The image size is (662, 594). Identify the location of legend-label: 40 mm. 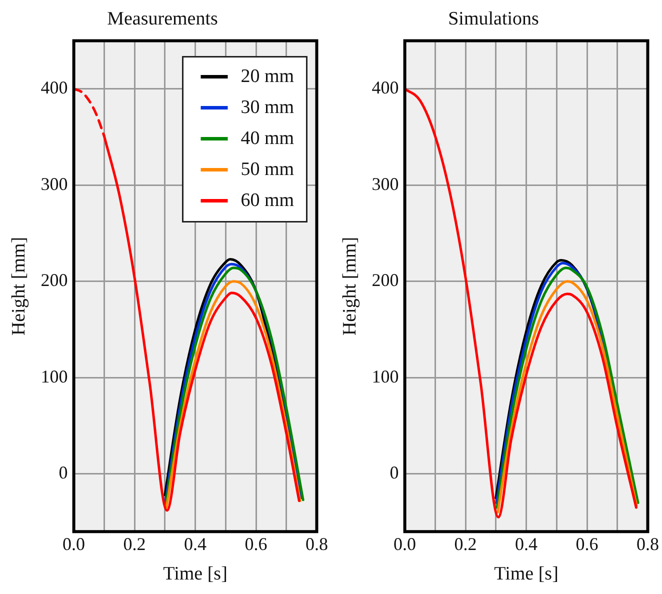
(267, 138).